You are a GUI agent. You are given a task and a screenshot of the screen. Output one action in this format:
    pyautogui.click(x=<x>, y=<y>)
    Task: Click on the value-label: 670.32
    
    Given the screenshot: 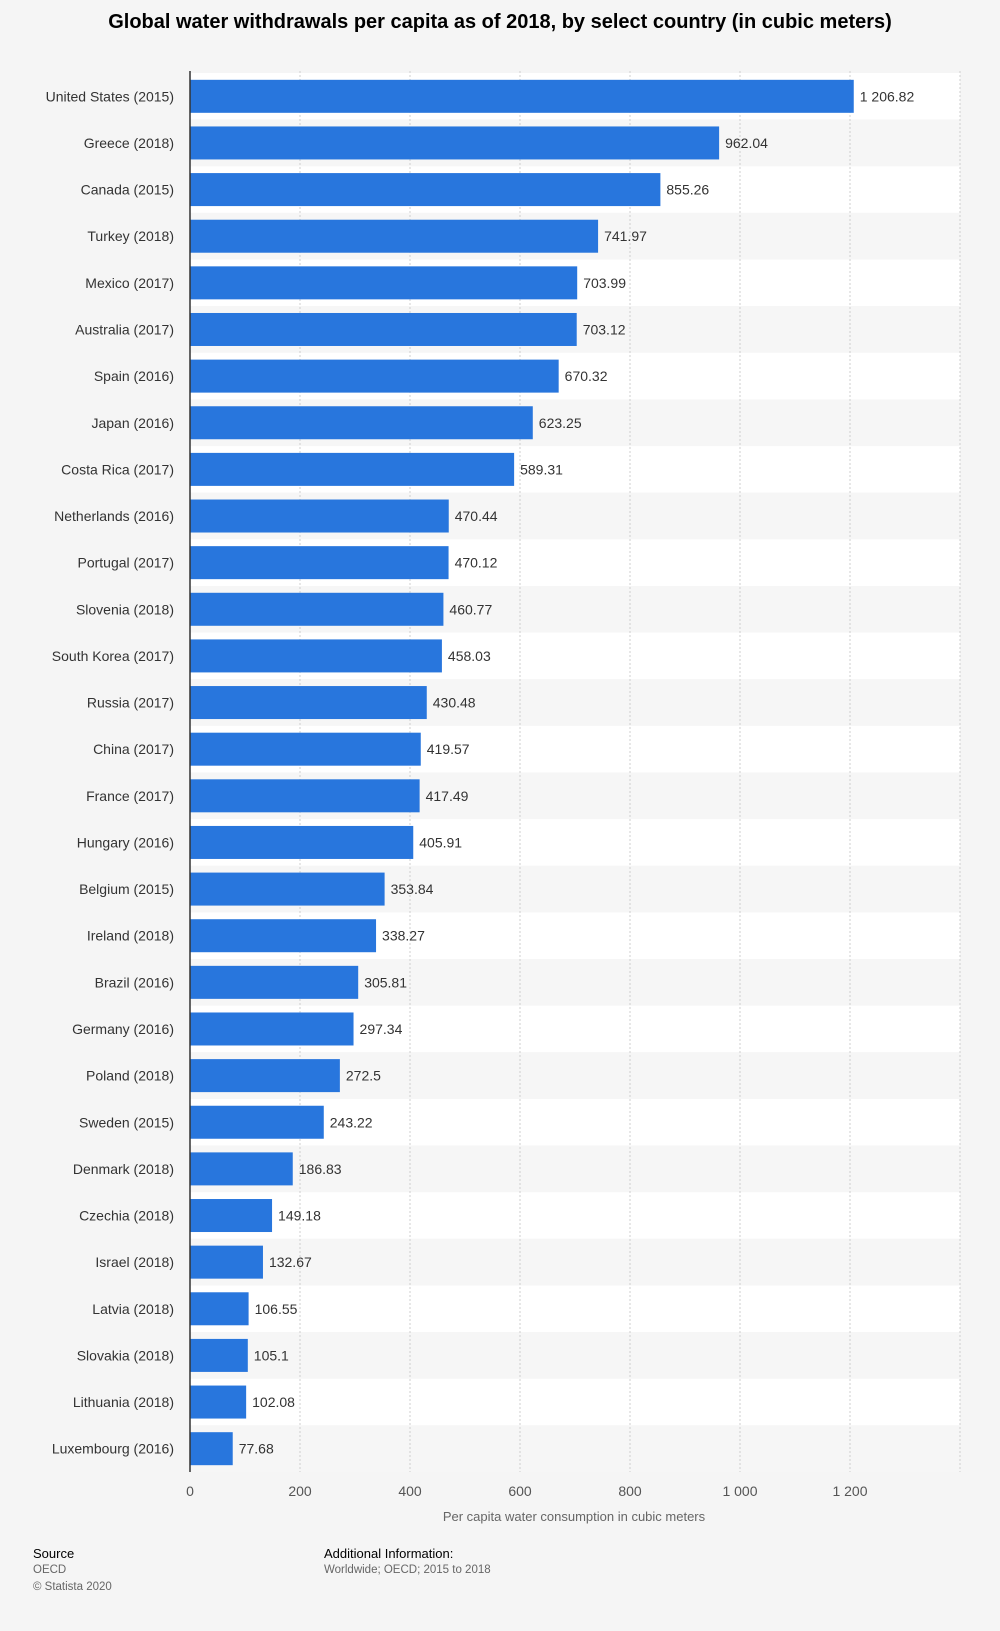 What is the action you would take?
    pyautogui.click(x=586, y=376)
    